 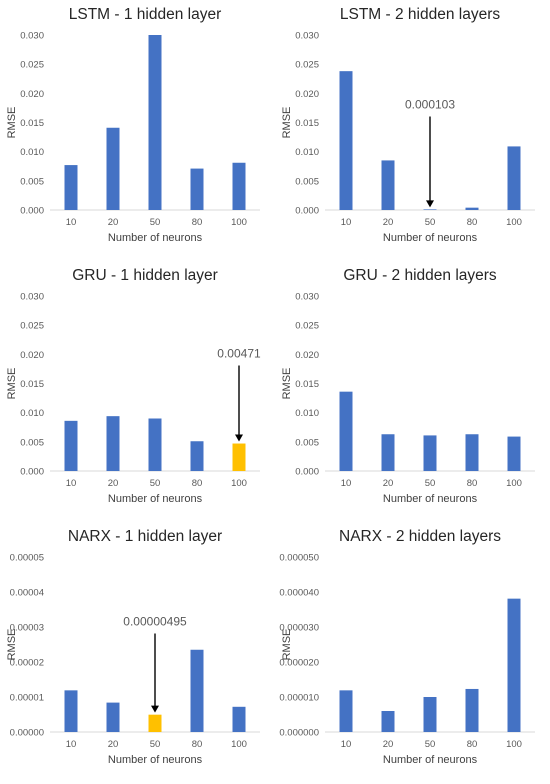 What do you see at coordinates (299, 558) in the screenshot?
I see `y-tick-label: 0.000050` at bounding box center [299, 558].